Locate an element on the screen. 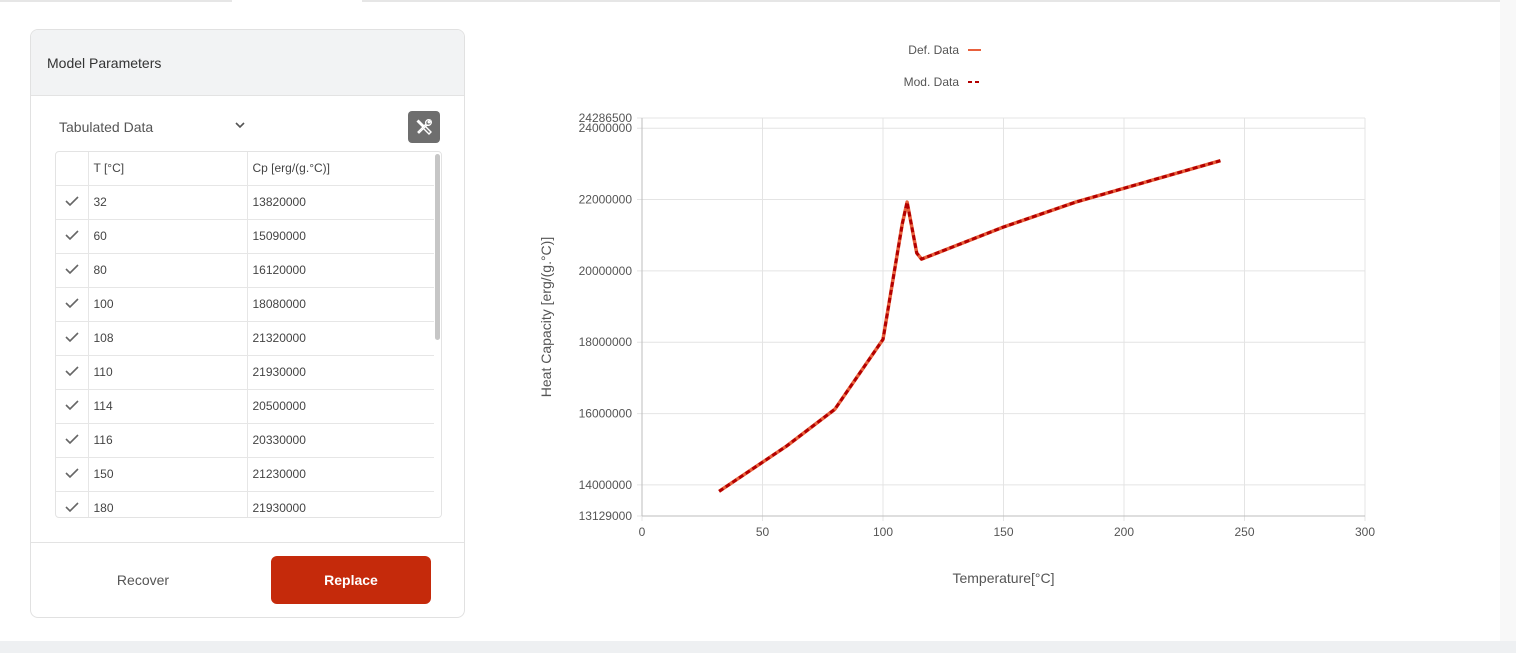 This screenshot has height=653, width=1516. select-value: Tabulated Data is located at coordinates (106, 127).